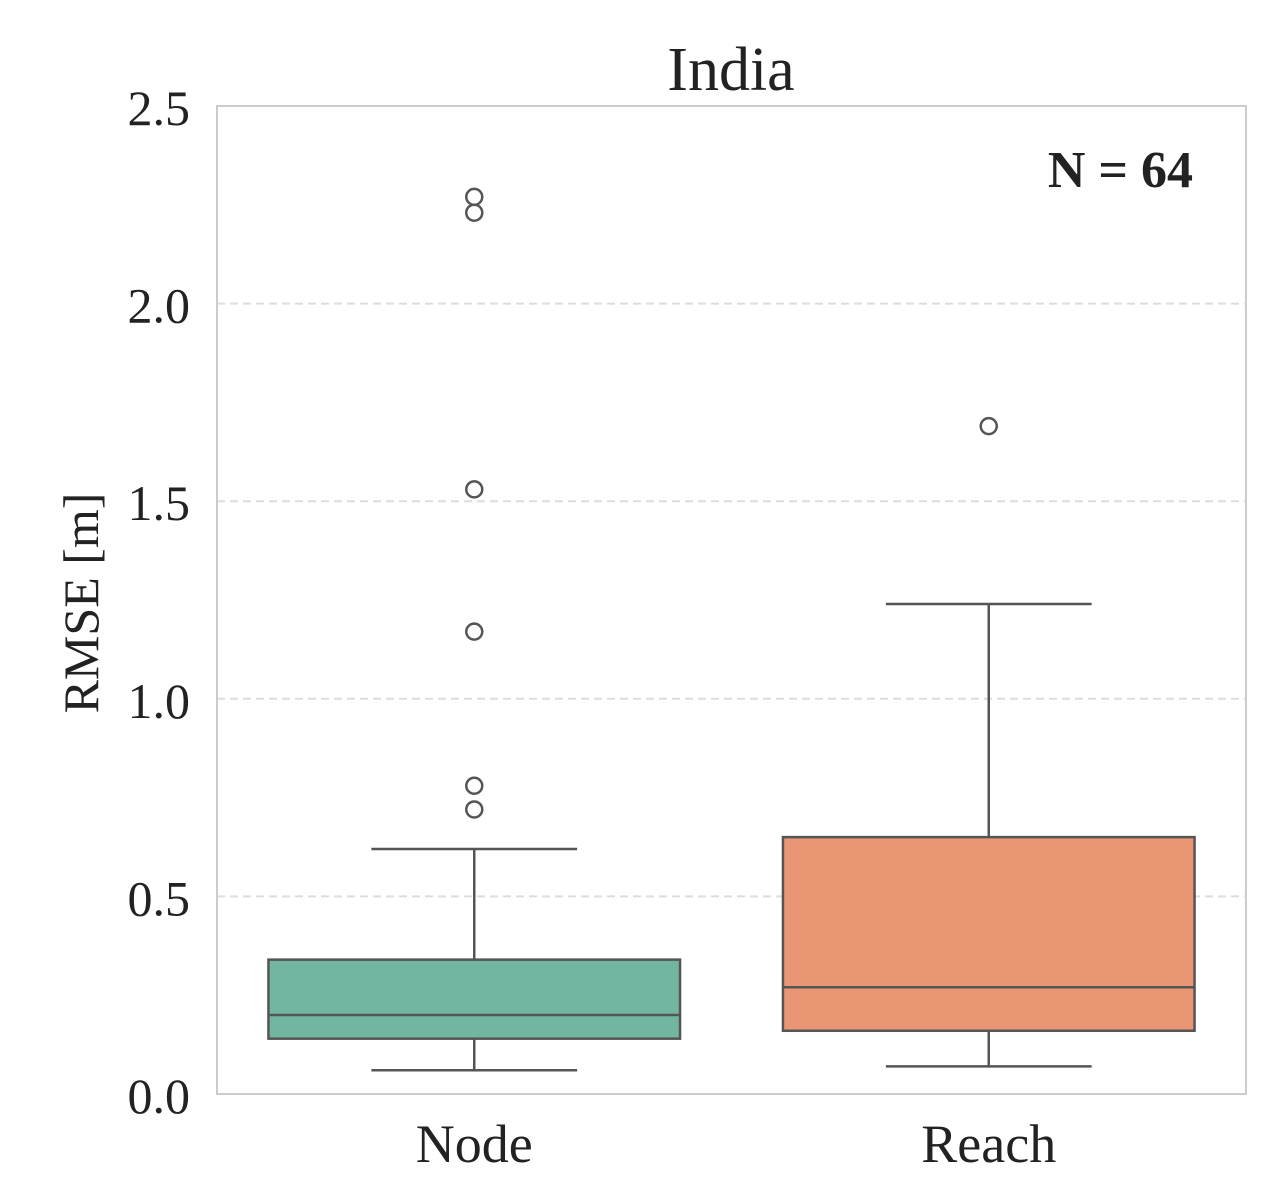 This screenshot has width=1285, height=1179. What do you see at coordinates (159, 602) in the screenshot?
I see `y-tick-labels: 0.0 0.5 1.0 1.5 2.0 2.5` at bounding box center [159, 602].